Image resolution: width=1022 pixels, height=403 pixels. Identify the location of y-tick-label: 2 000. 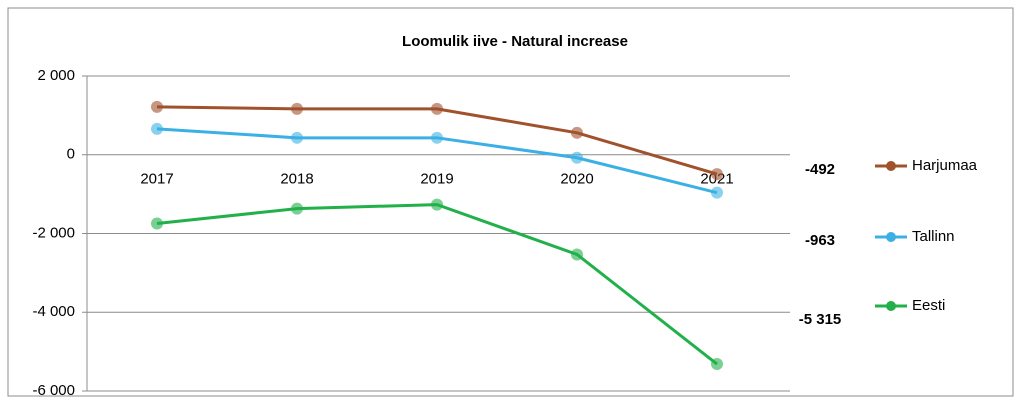
(56, 75).